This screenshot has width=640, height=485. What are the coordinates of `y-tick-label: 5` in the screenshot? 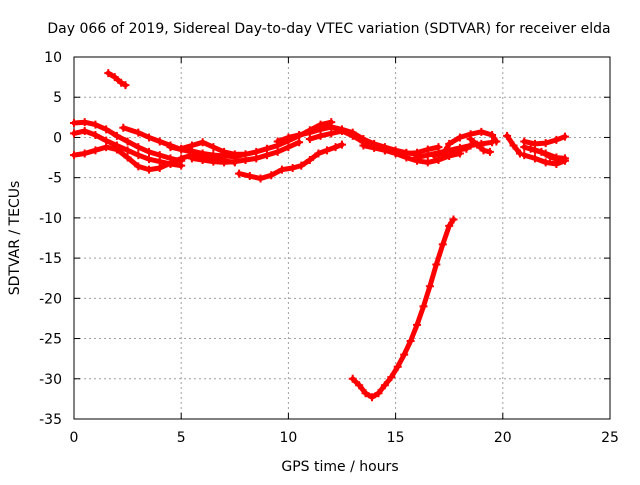 It's located at (57, 98).